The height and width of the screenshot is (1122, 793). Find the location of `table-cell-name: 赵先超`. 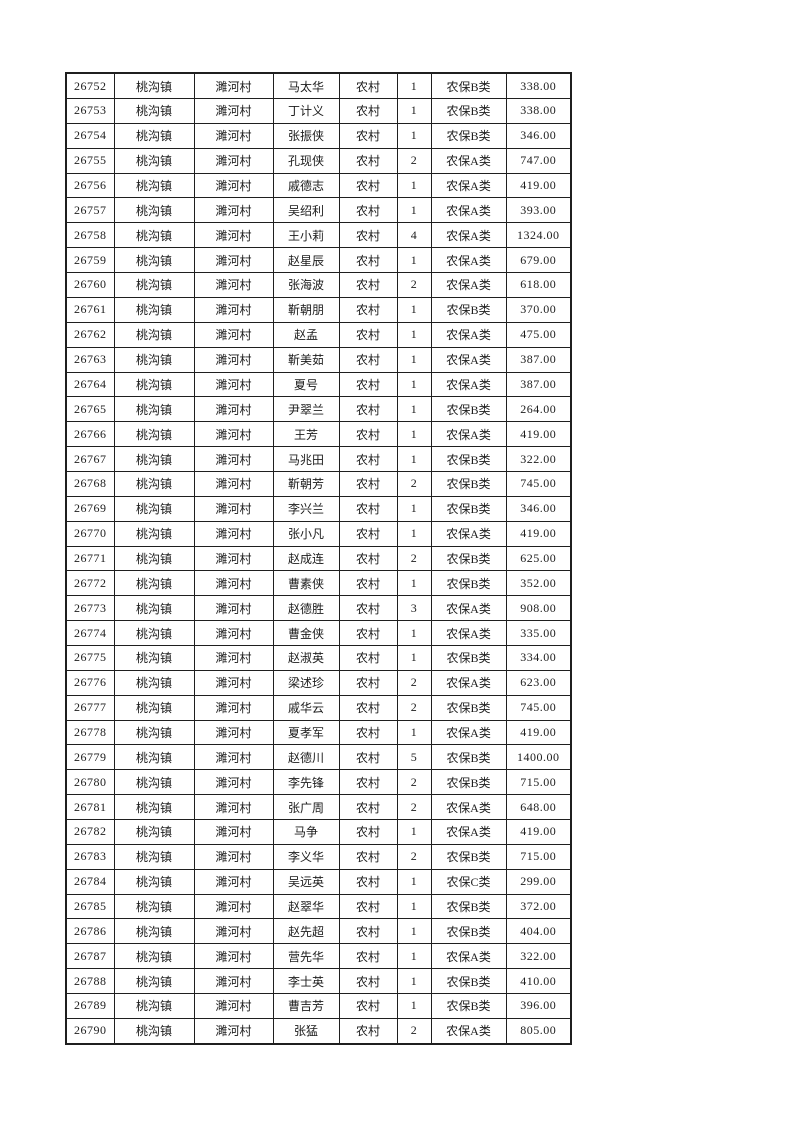

table-cell-name: 赵先超 is located at coordinates (306, 931).